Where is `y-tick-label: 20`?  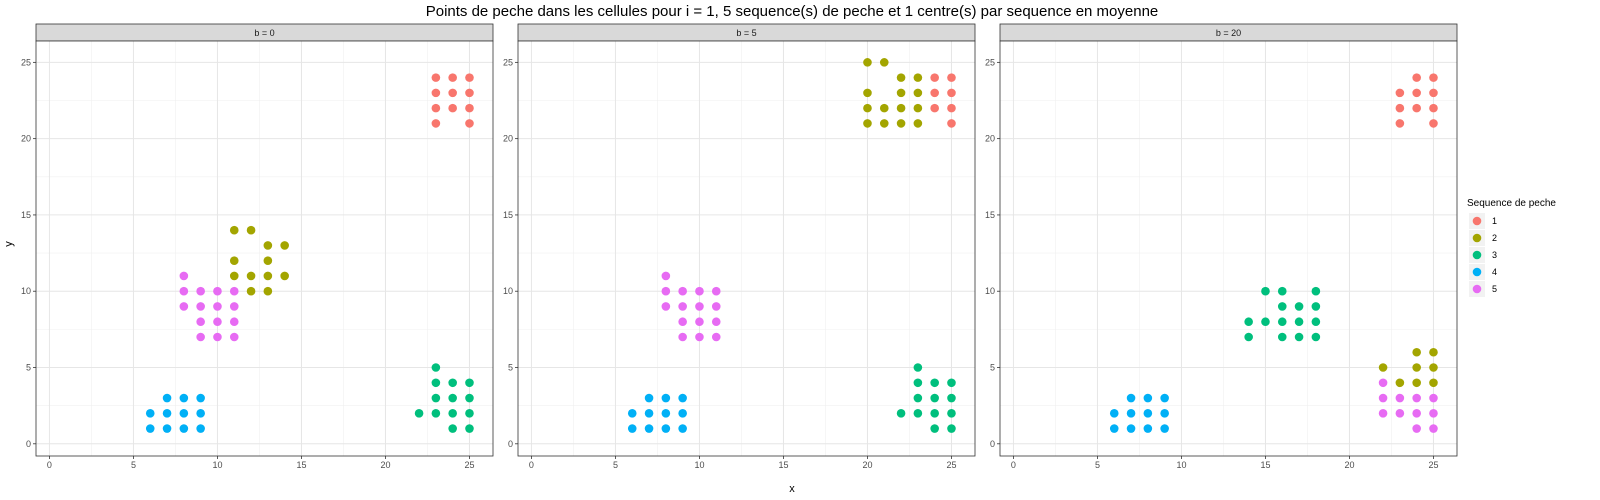 y-tick-label: 20 is located at coordinates (990, 139).